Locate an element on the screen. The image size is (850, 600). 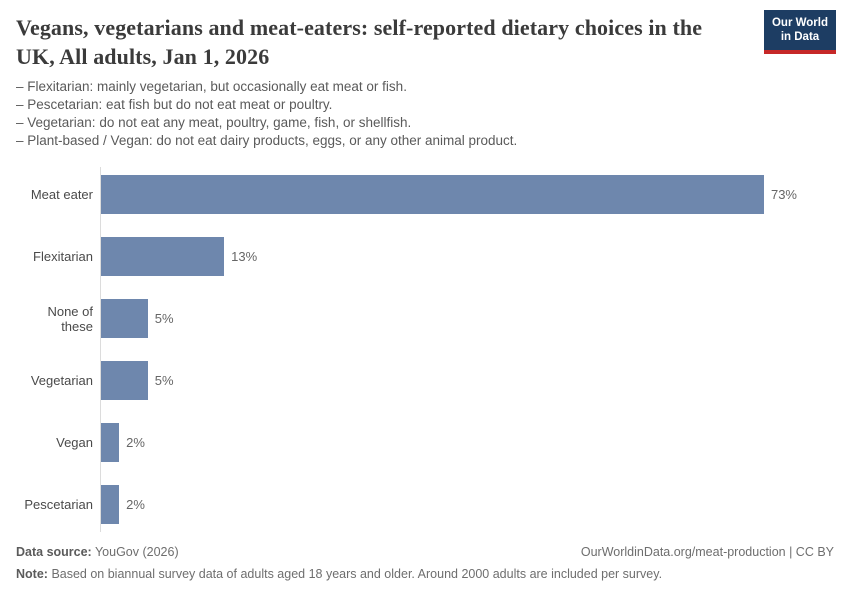
data-source: Data source: YouGov (2026) is located at coordinates (97, 552).